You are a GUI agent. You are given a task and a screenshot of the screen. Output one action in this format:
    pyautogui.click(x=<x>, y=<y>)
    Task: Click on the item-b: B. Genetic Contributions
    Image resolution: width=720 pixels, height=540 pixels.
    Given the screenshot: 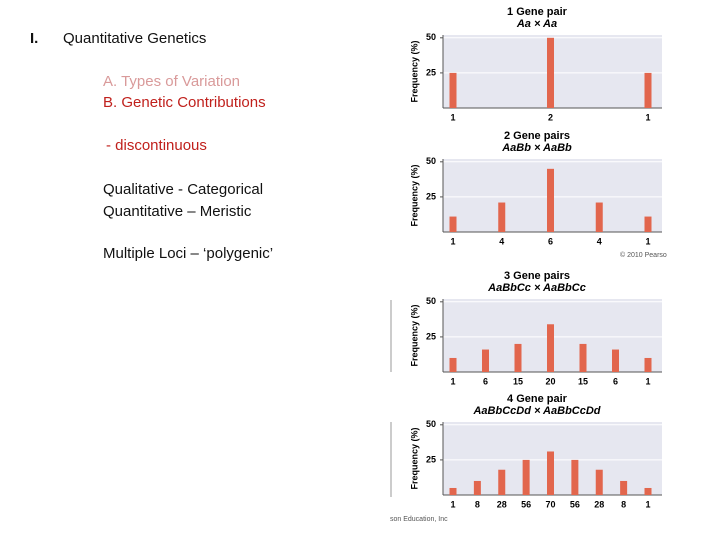 What is the action you would take?
    pyautogui.click(x=184, y=102)
    